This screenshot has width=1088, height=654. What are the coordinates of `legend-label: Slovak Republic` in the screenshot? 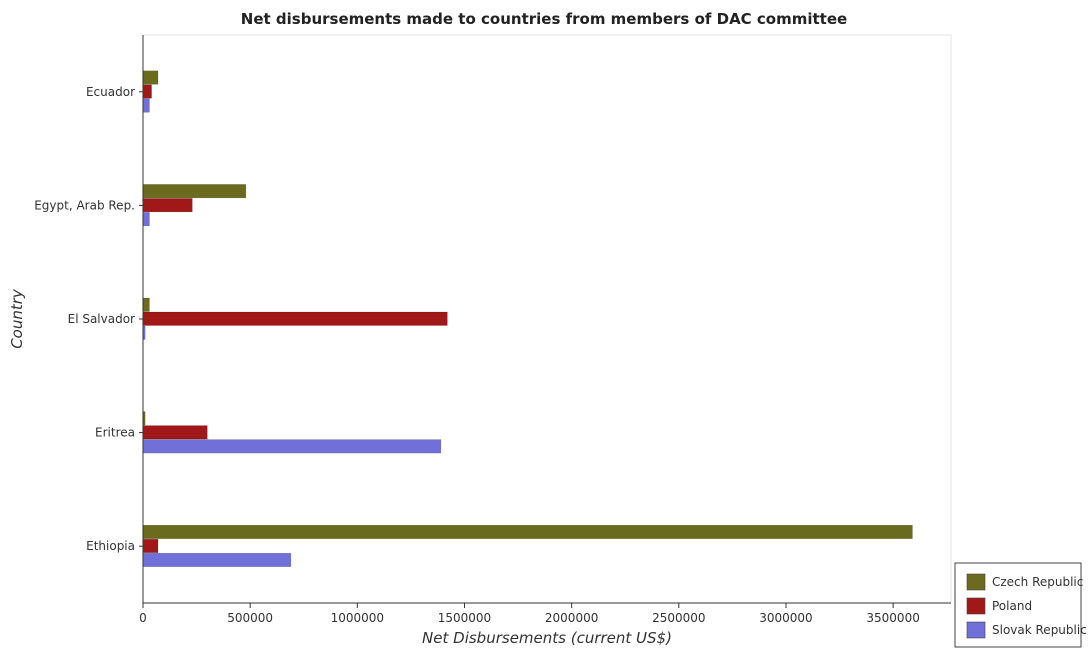 It's located at (1039, 630).